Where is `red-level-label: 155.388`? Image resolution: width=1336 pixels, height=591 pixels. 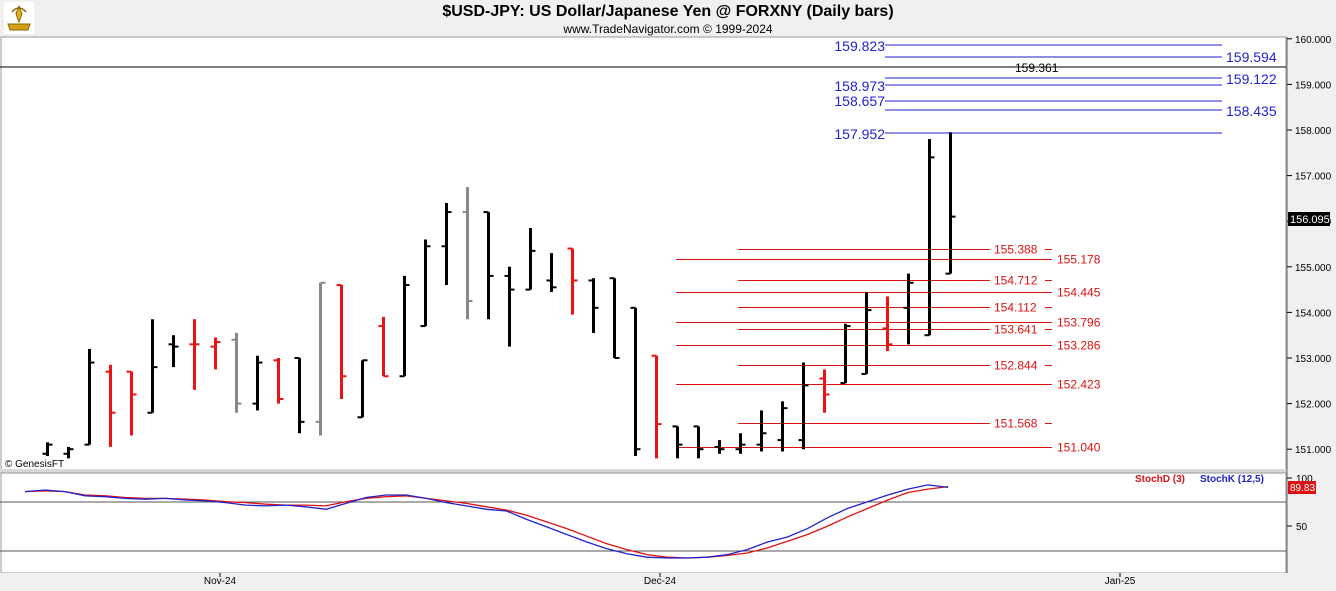 red-level-label: 155.388 is located at coordinates (1016, 250).